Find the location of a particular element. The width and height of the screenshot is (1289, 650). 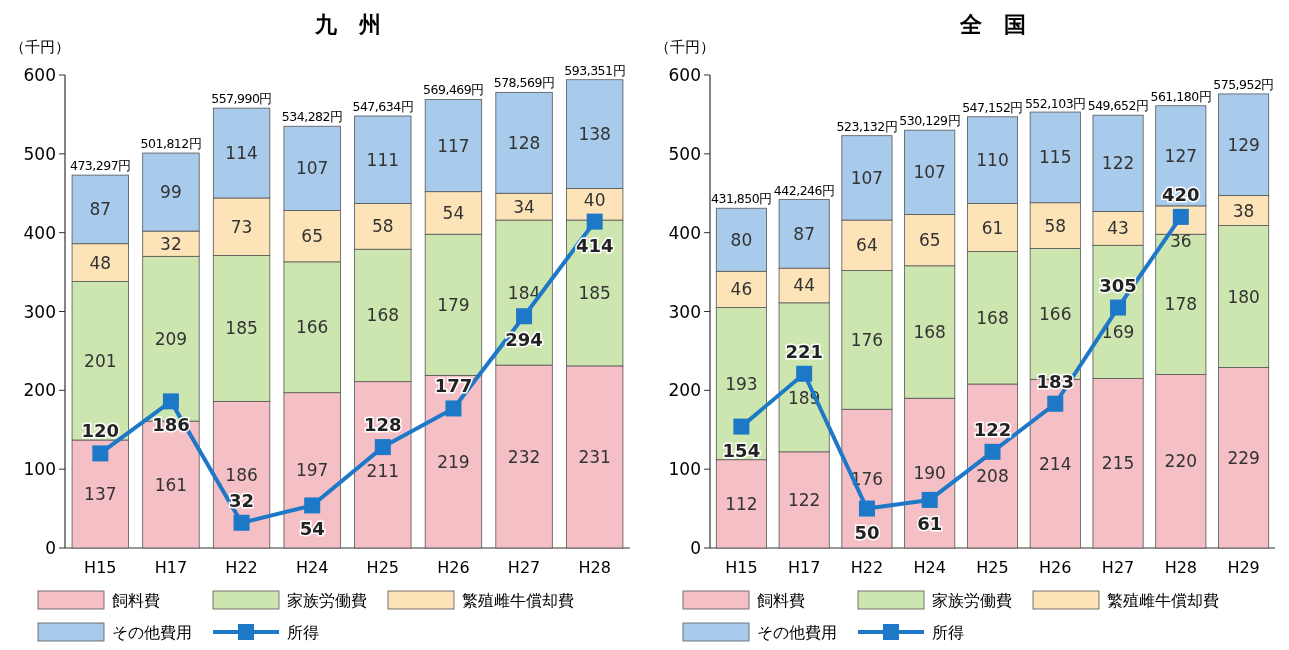

annotation: 431,850円 is located at coordinates (741, 199).